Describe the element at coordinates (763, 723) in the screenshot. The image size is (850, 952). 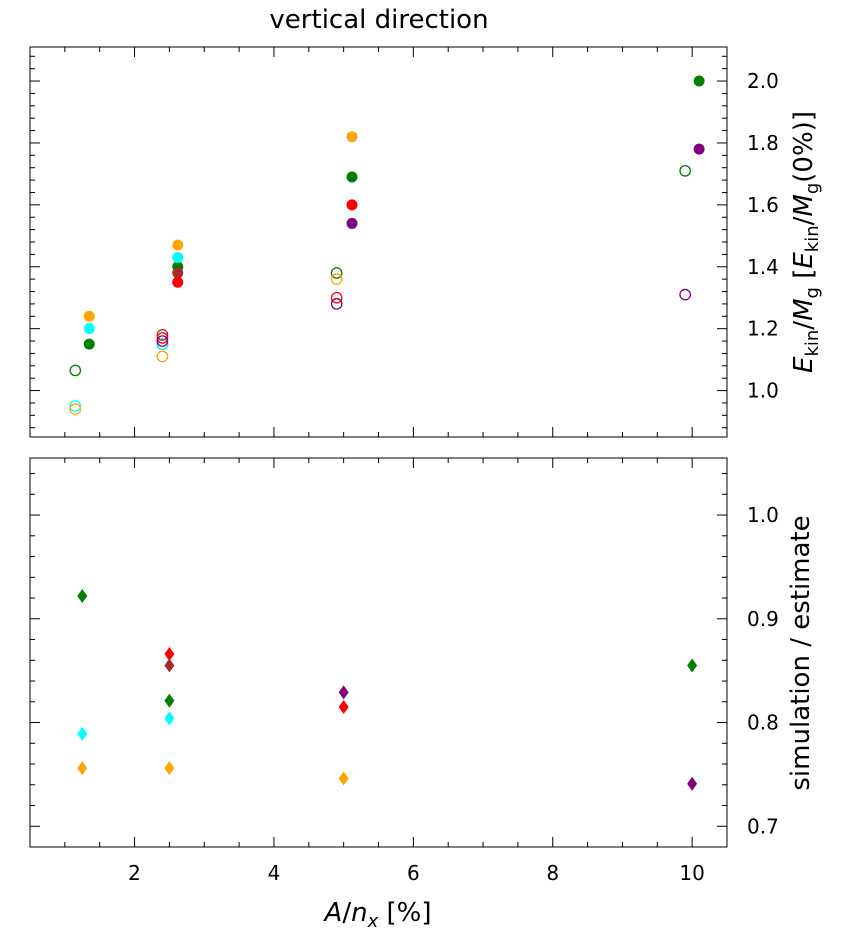
I see `bottom-y-tick-label: 0.8` at that location.